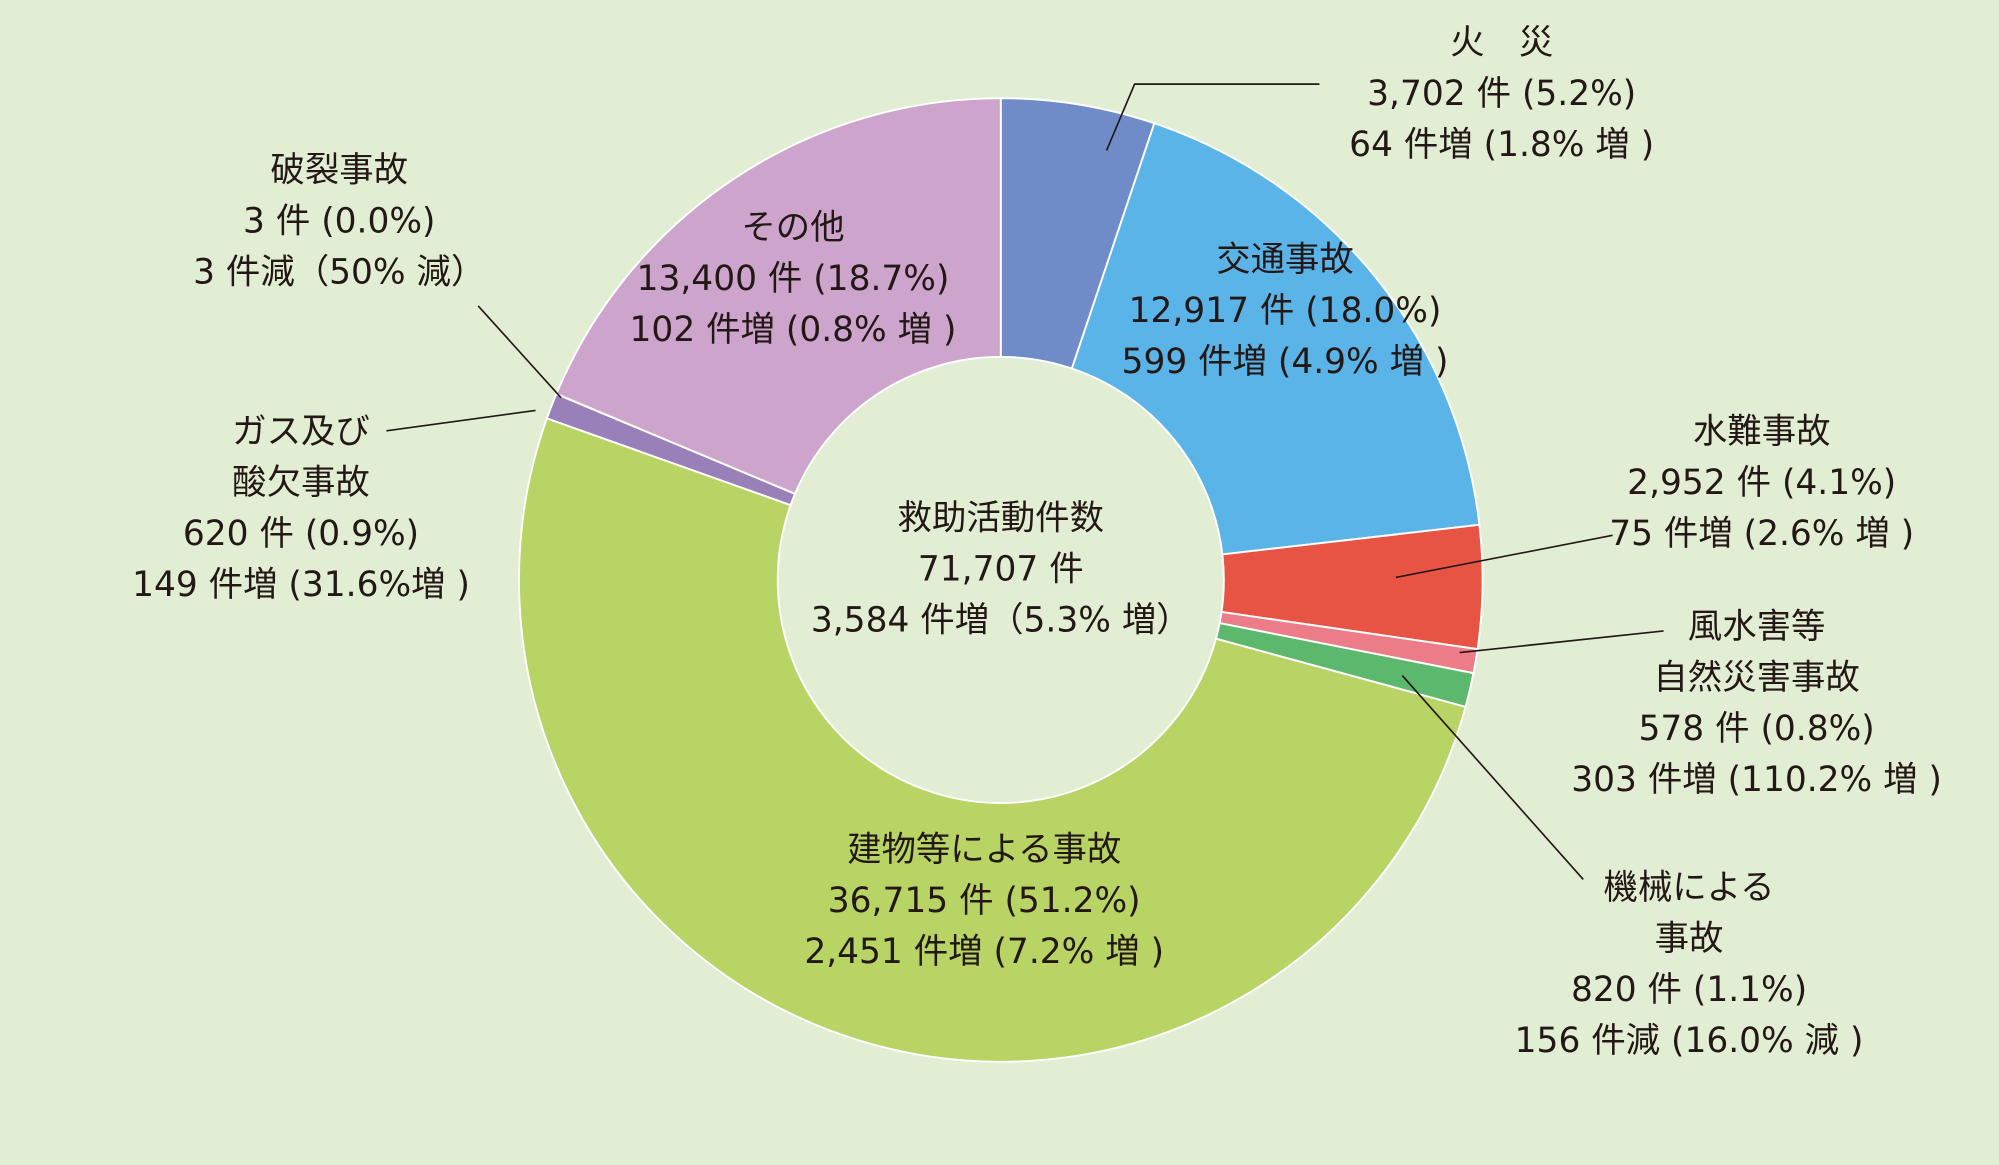 The width and height of the screenshot is (1999, 1165). I want to click on slice-name: 風水害等, so click(1757, 627).